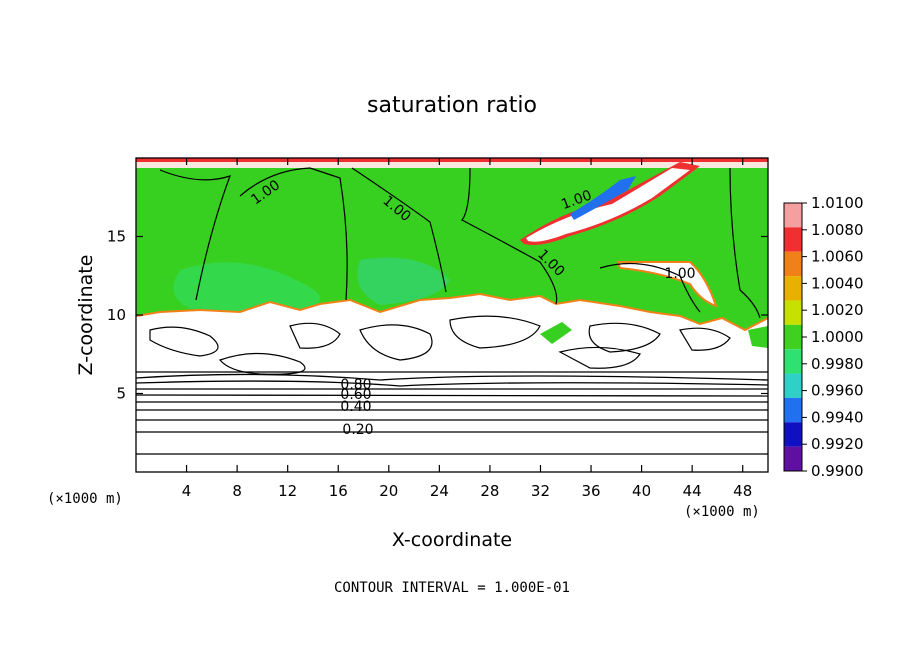 This screenshot has height=654, width=904. What do you see at coordinates (121, 394) in the screenshot?
I see `y-tick-label: 5` at bounding box center [121, 394].